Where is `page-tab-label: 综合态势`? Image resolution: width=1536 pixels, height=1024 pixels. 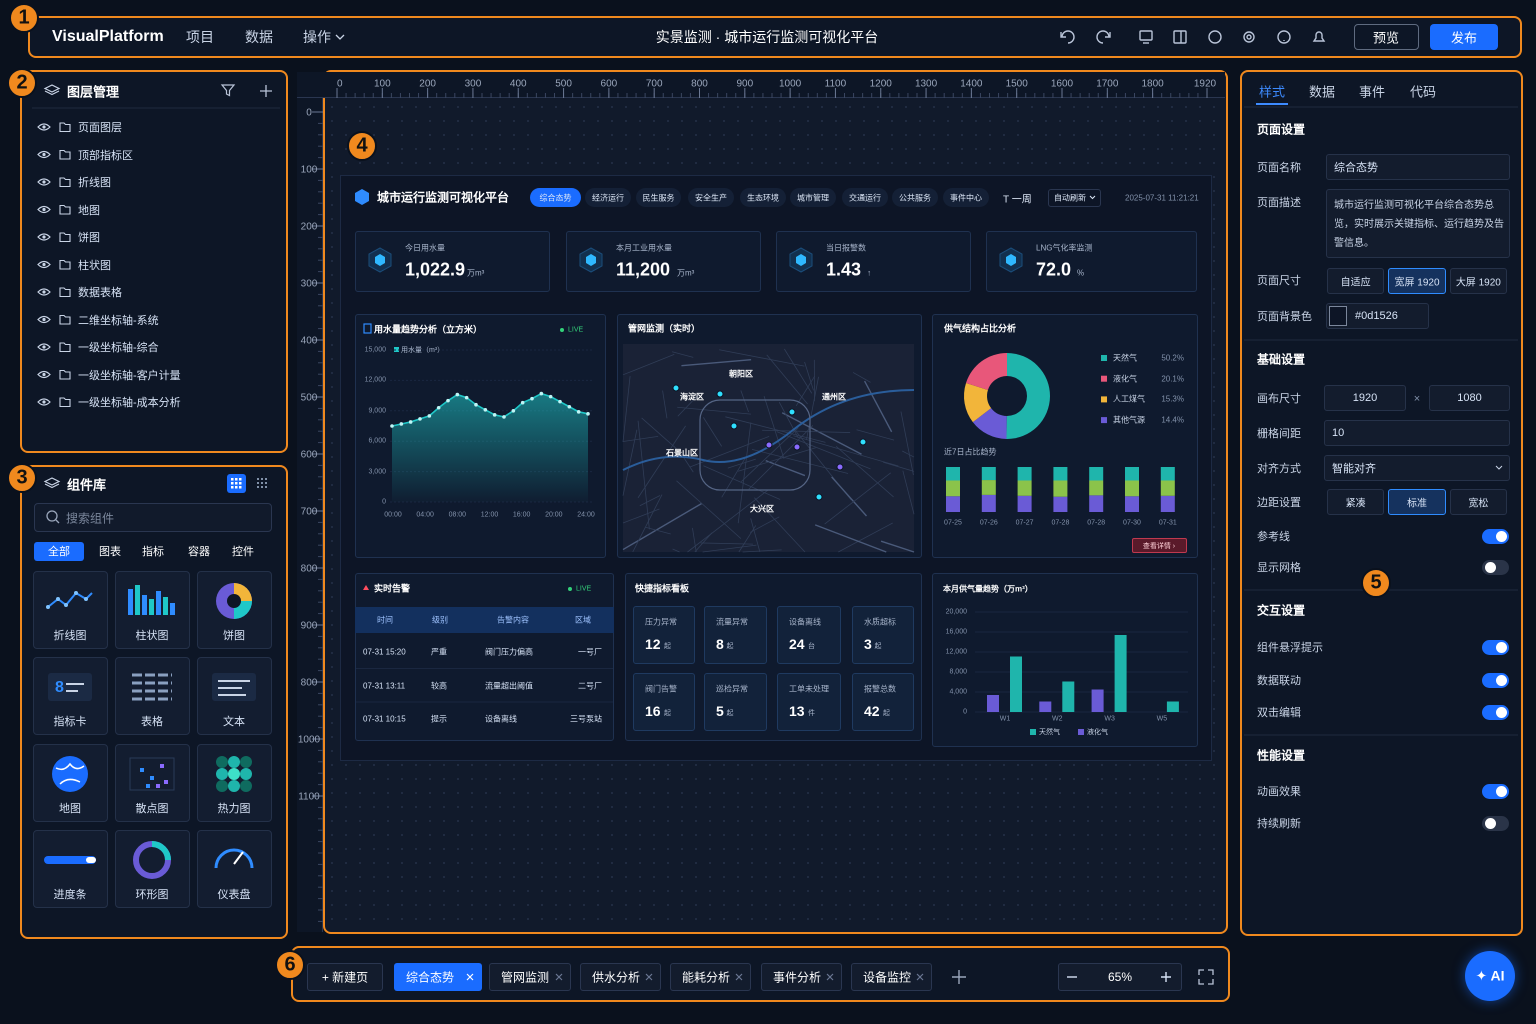
page-tab-label: 综合态势 is located at coordinates (430, 977).